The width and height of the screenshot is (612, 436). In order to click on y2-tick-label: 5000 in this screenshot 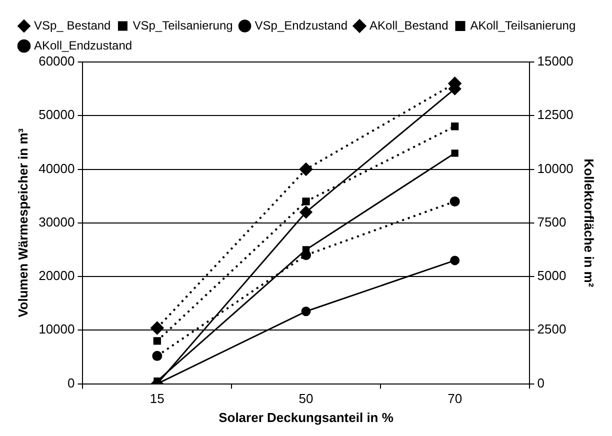, I will do `click(551, 276)`.